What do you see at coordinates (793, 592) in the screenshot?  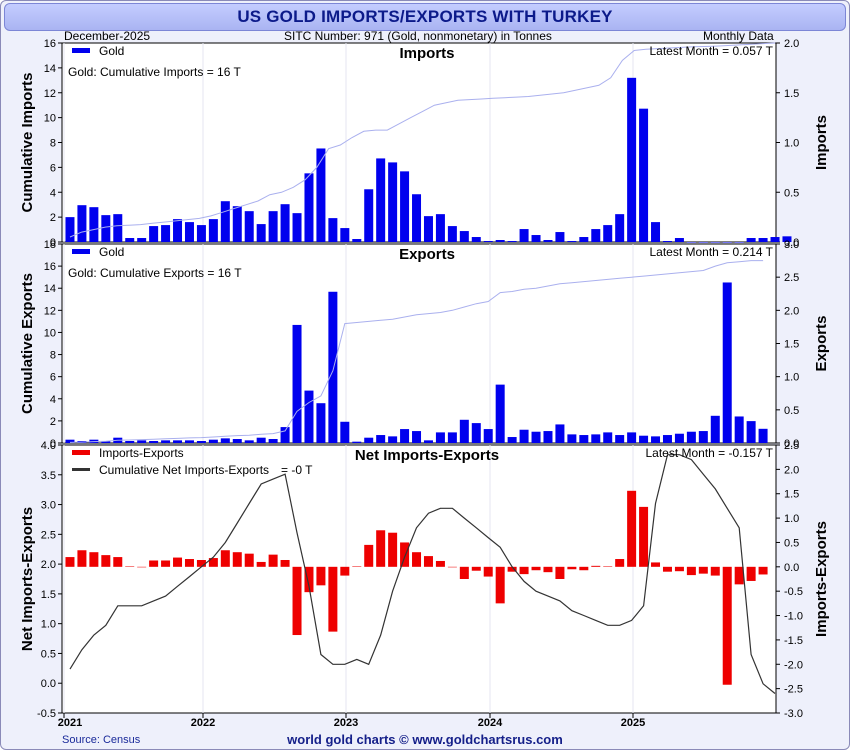 I see `right-tick-label: -0.5` at bounding box center [793, 592].